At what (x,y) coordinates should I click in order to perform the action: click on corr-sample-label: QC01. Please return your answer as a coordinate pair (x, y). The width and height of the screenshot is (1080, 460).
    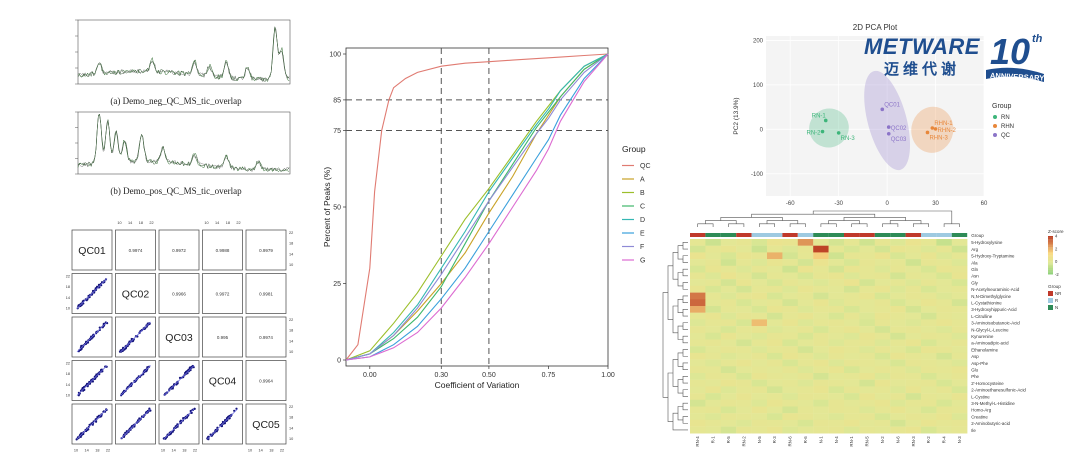
    Looking at the image, I should click on (92, 251).